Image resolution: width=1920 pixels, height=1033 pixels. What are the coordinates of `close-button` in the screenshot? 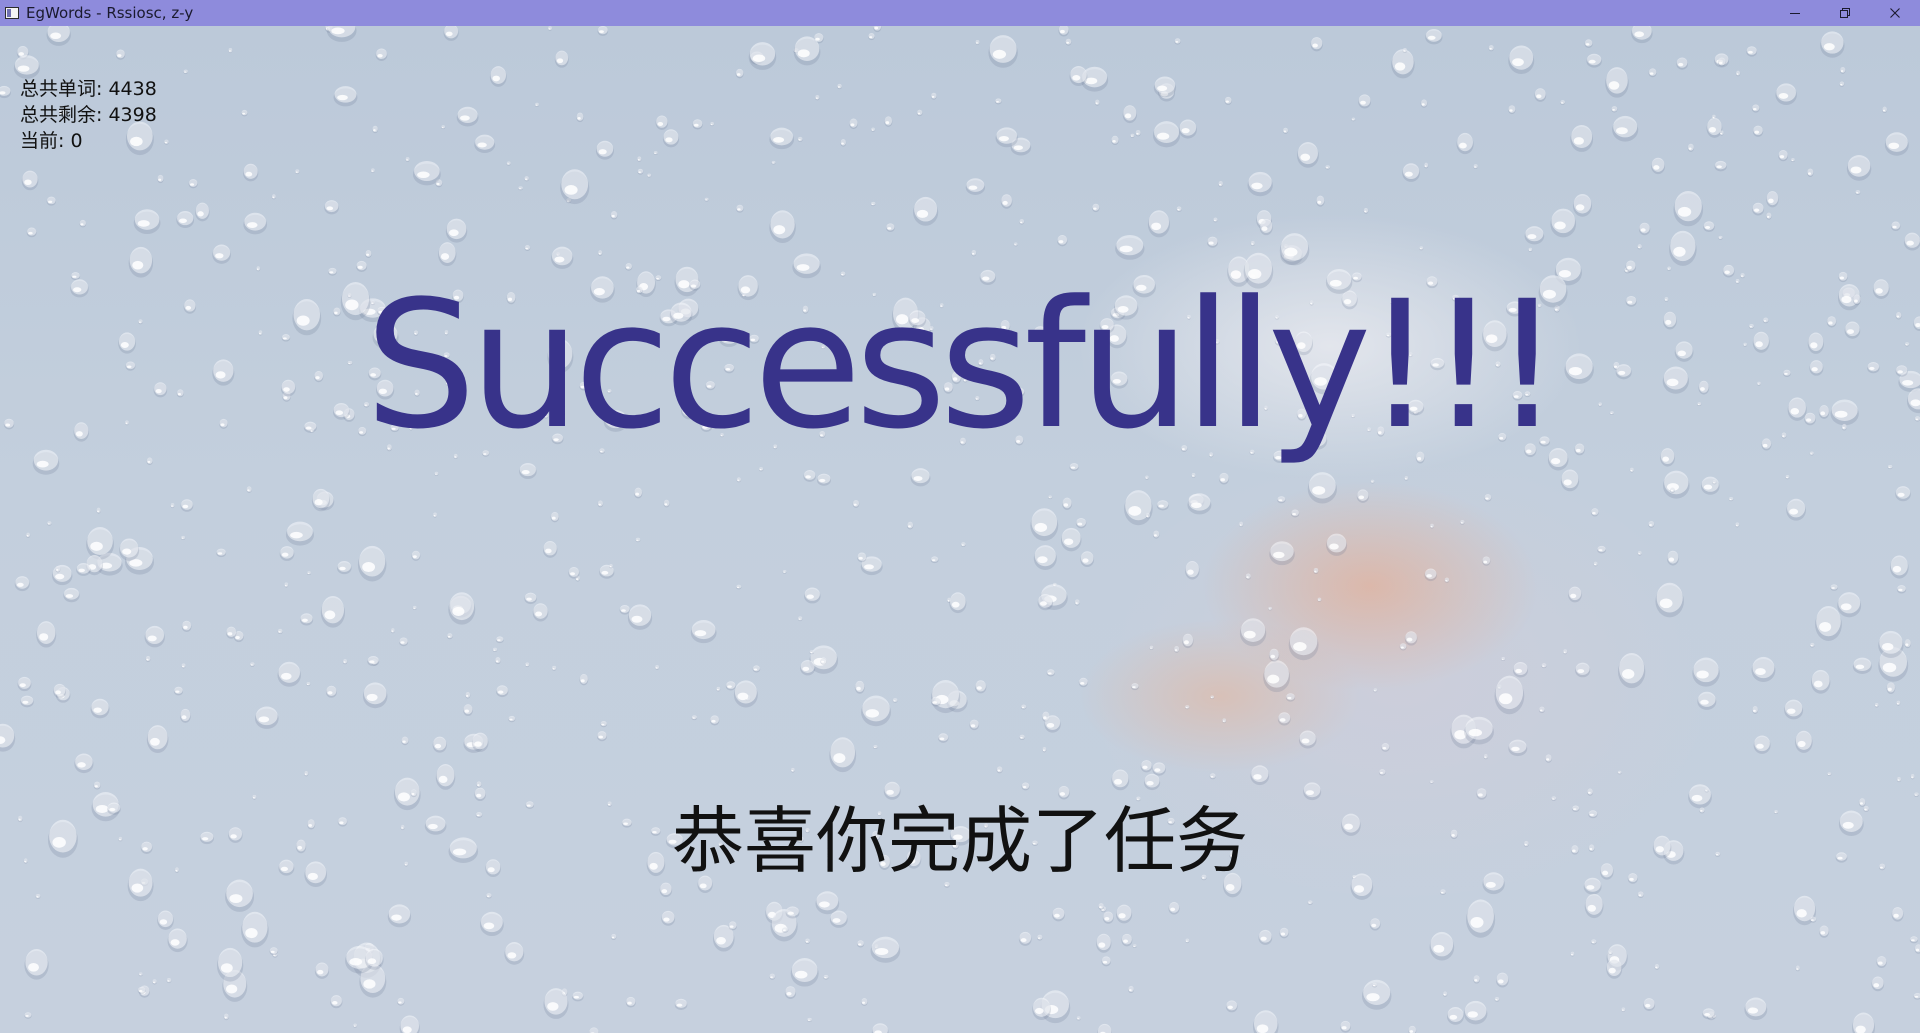 It's located at (1895, 13).